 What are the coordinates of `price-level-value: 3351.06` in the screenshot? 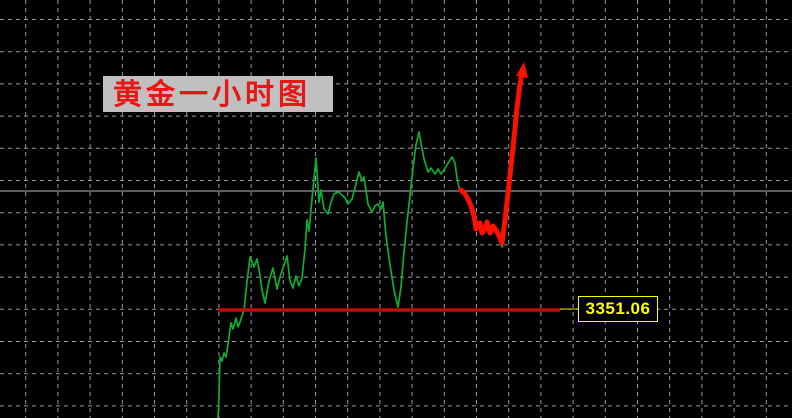 It's located at (618, 308).